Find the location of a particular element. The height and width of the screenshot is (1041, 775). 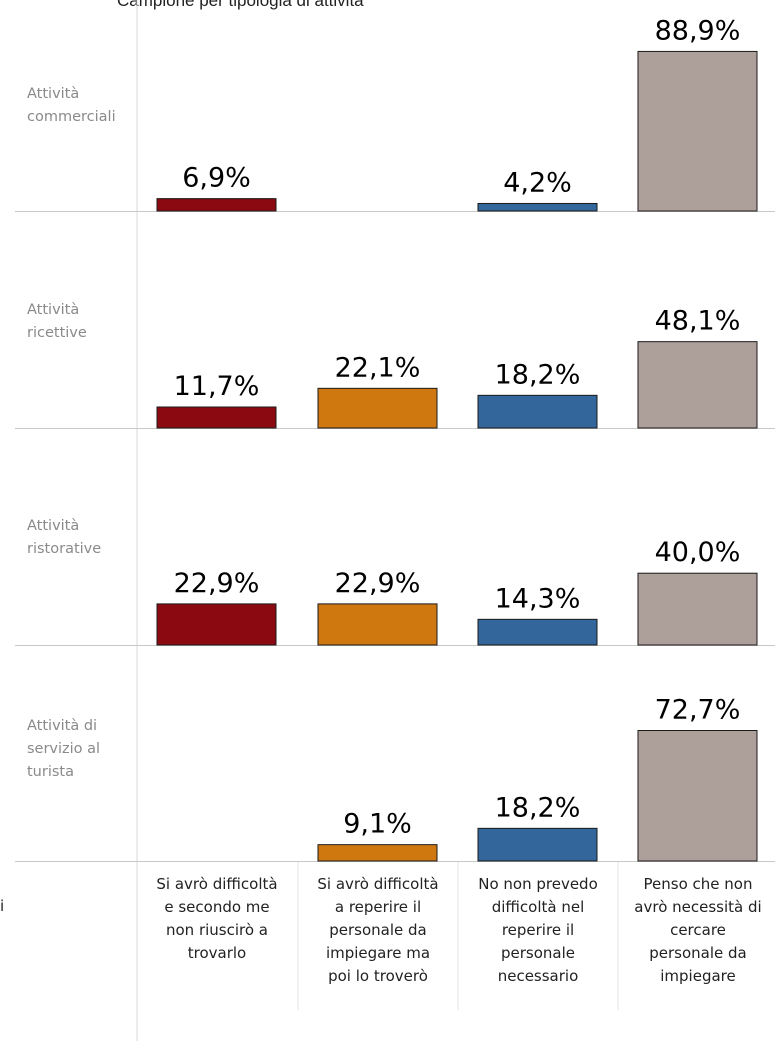

data-label: 9,1% is located at coordinates (377, 824).